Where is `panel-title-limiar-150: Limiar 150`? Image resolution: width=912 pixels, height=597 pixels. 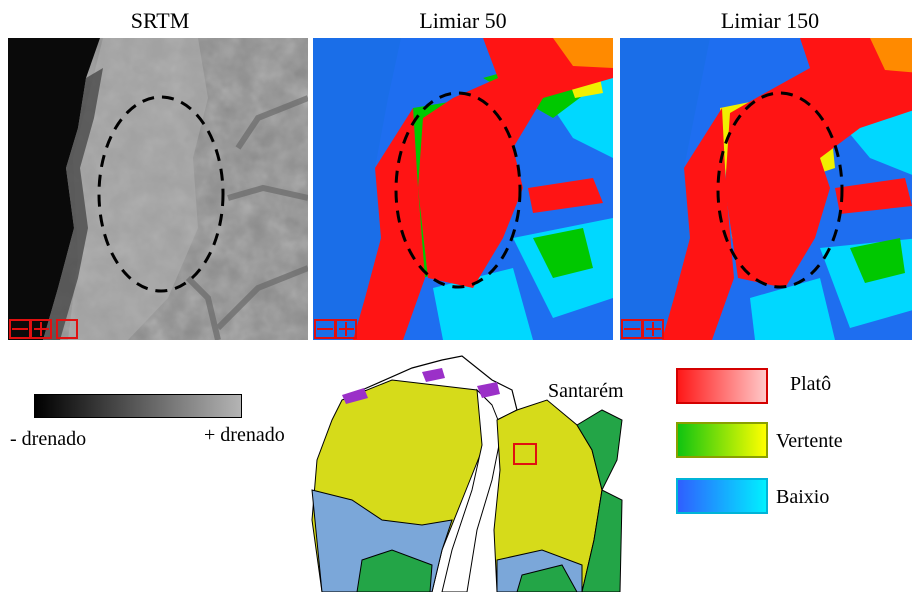
panel-title-limiar-150: Limiar 150 is located at coordinates (770, 20).